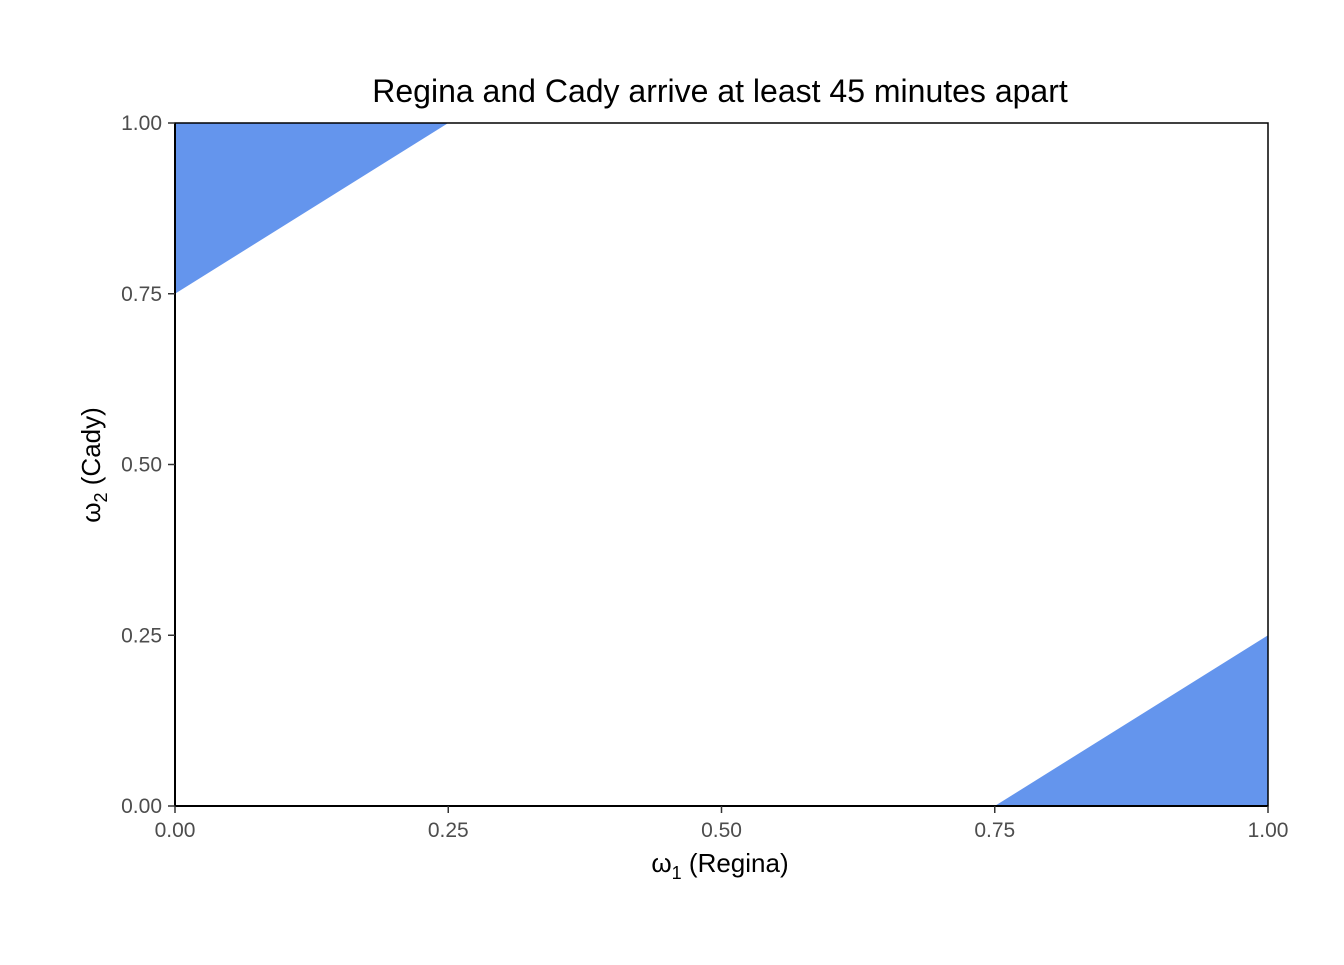 Image resolution: width=1344 pixels, height=965 pixels. Describe the element at coordinates (141, 465) in the screenshot. I see `y-tick-label: 0.50` at that location.